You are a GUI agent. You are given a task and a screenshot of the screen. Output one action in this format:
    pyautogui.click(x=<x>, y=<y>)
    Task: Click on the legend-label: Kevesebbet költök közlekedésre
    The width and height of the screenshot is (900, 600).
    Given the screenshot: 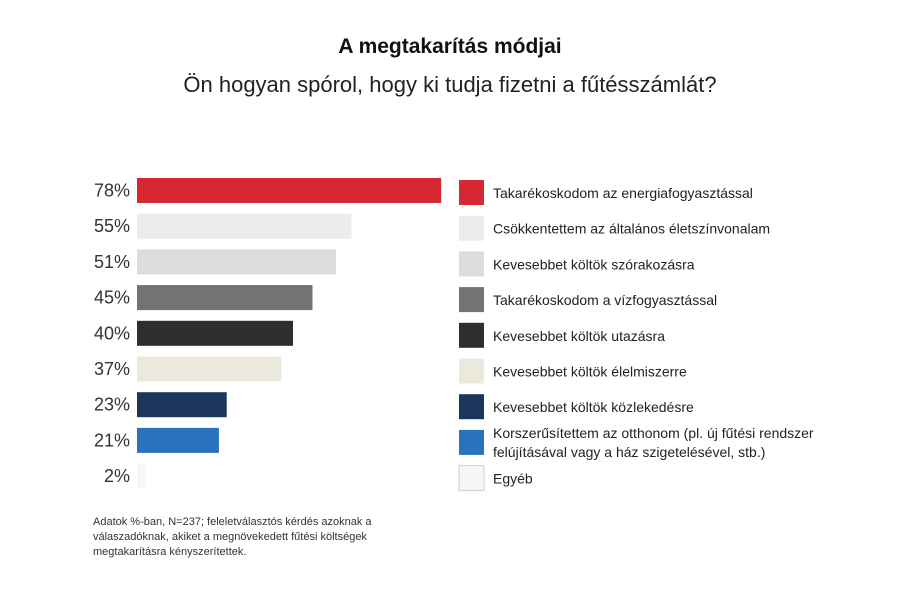 What is the action you would take?
    pyautogui.click(x=593, y=407)
    